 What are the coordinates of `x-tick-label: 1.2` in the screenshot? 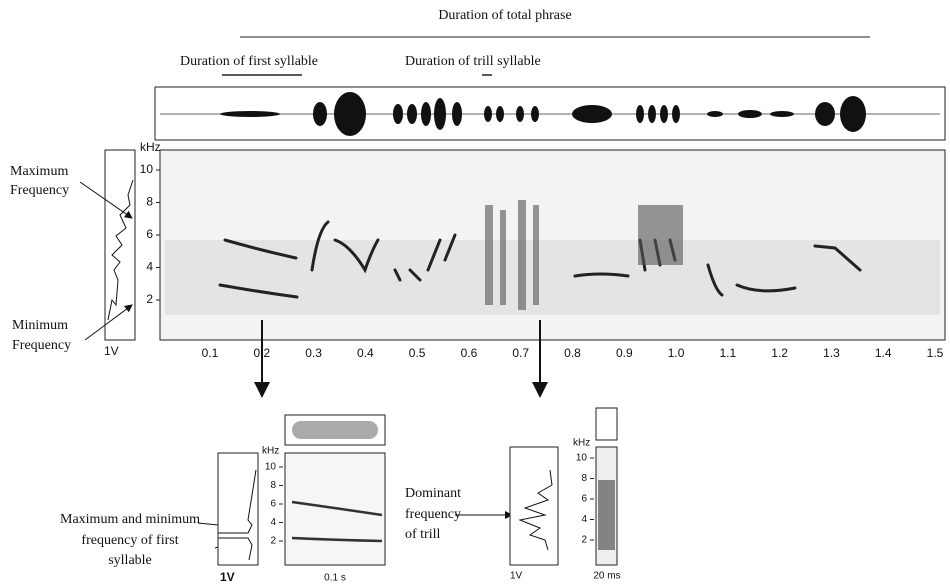 It's located at (779, 353).